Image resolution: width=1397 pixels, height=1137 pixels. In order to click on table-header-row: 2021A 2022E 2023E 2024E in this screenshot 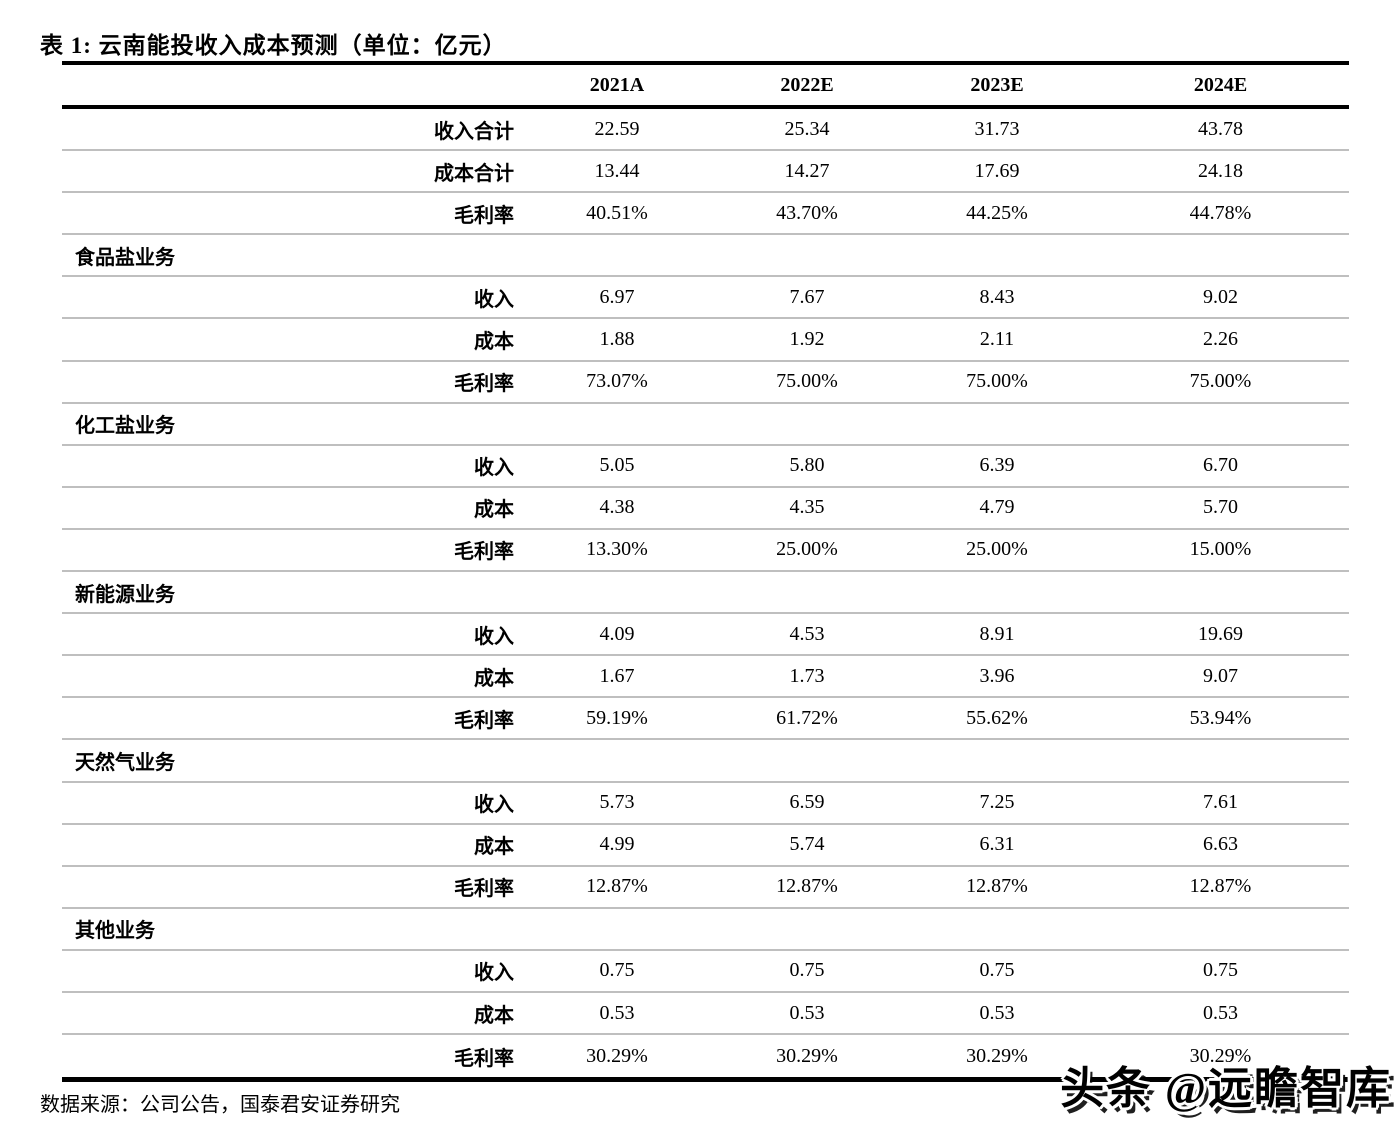, I will do `click(705, 87)`.